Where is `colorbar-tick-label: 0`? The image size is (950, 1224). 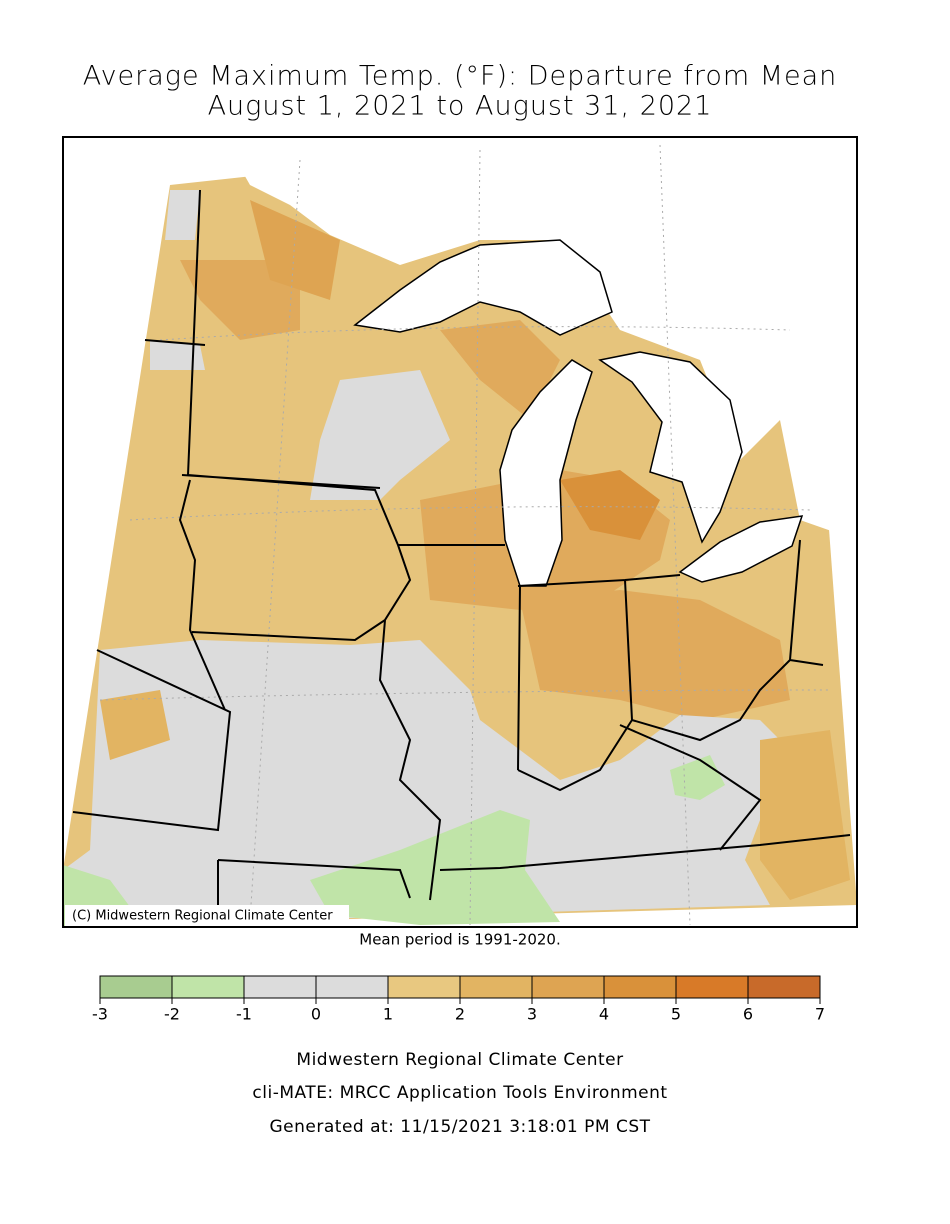
colorbar-tick-label: 0 is located at coordinates (316, 1014).